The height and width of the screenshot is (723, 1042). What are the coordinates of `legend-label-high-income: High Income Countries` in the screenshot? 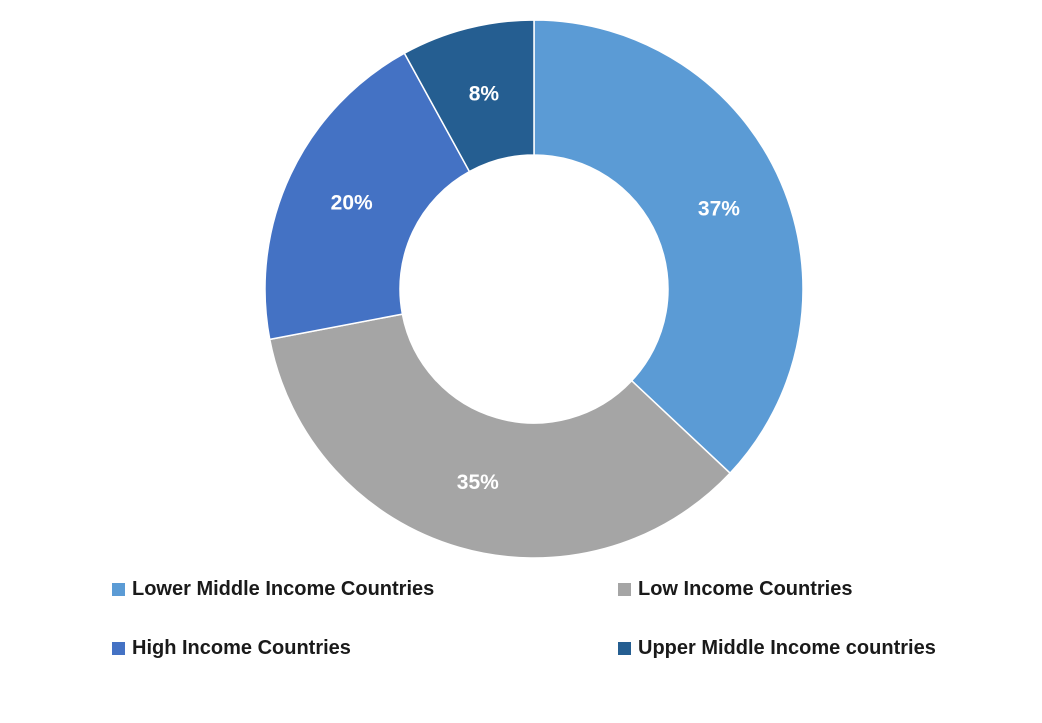 It's located at (241, 648).